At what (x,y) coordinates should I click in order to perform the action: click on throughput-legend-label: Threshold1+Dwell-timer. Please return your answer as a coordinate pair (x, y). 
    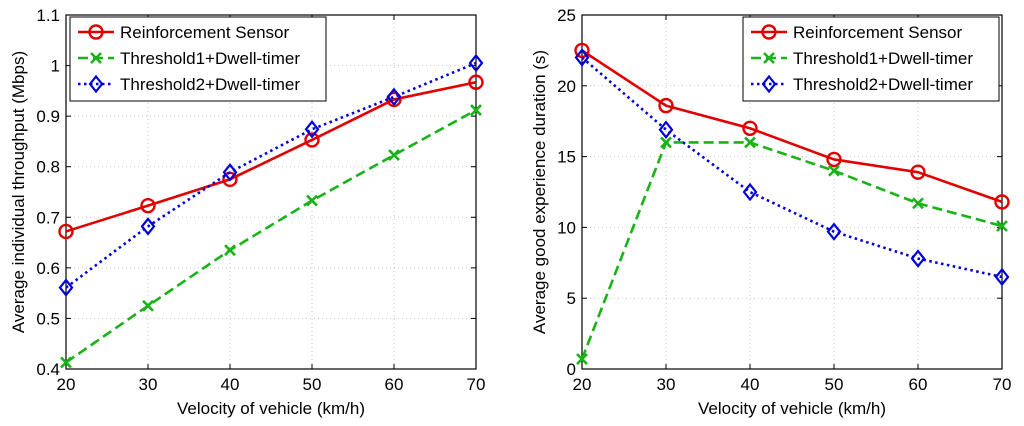
    Looking at the image, I should click on (210, 58).